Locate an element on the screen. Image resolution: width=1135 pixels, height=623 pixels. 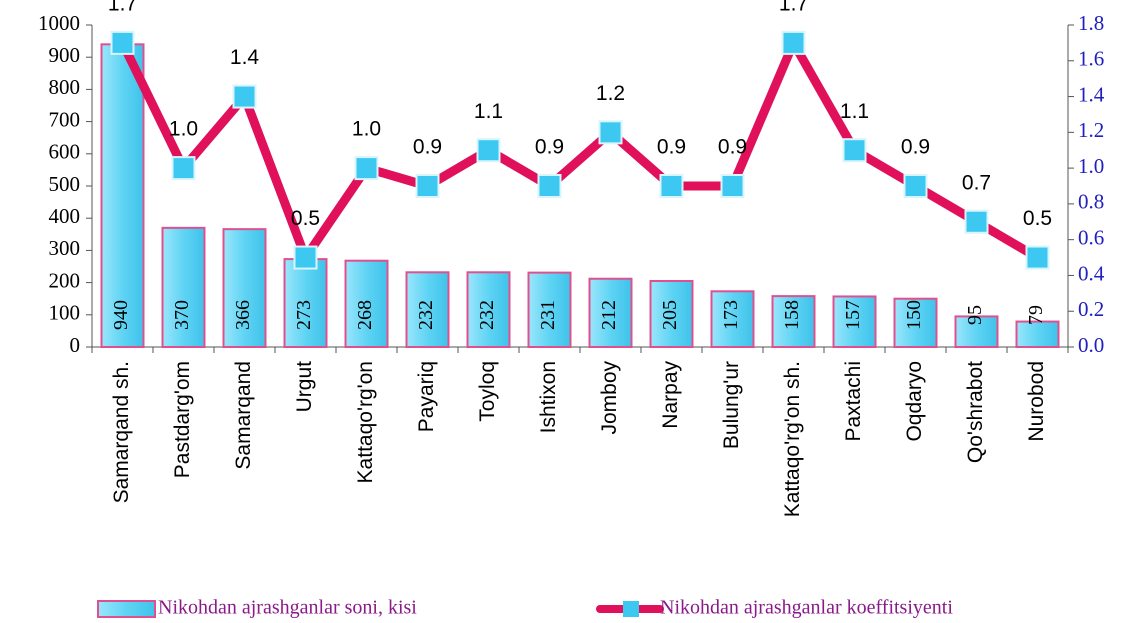
y2-tick-label: 1.6 is located at coordinates (1091, 59).